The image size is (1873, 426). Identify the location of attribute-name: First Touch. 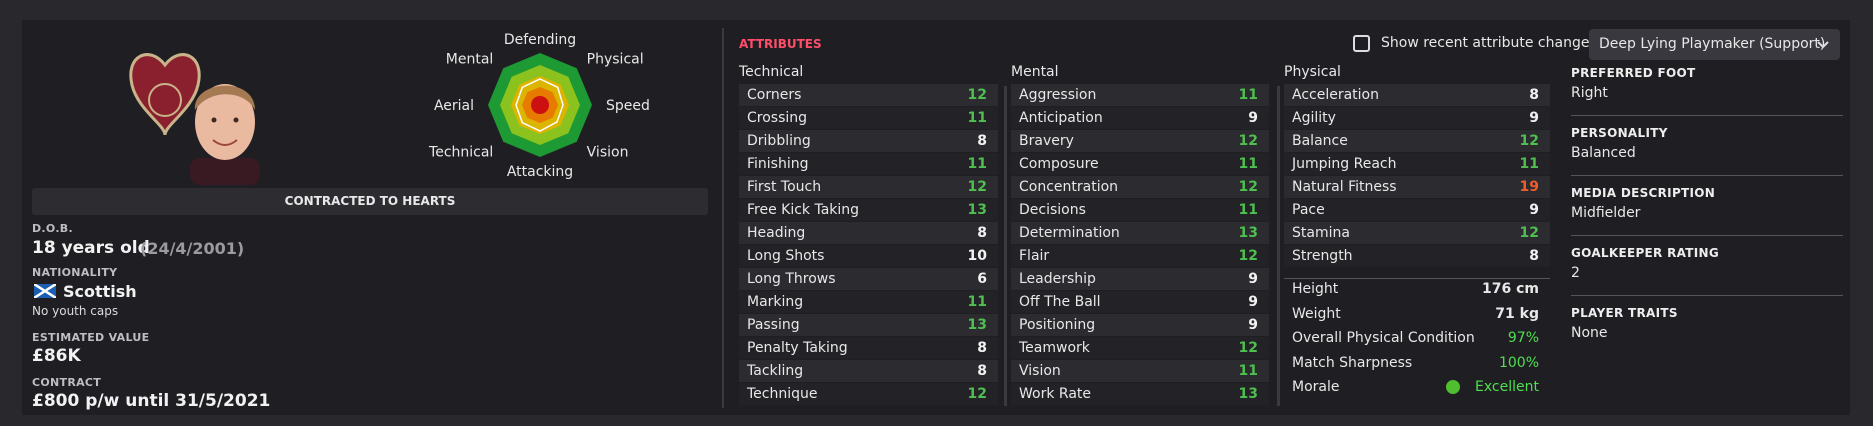
(784, 187).